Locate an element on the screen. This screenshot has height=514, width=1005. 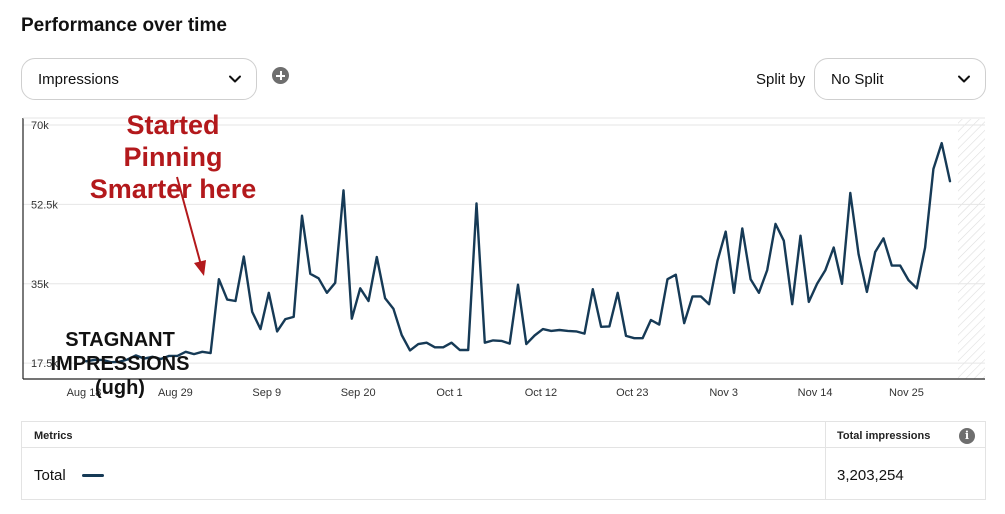
x-tick-label: Oct 12 is located at coordinates (541, 393).